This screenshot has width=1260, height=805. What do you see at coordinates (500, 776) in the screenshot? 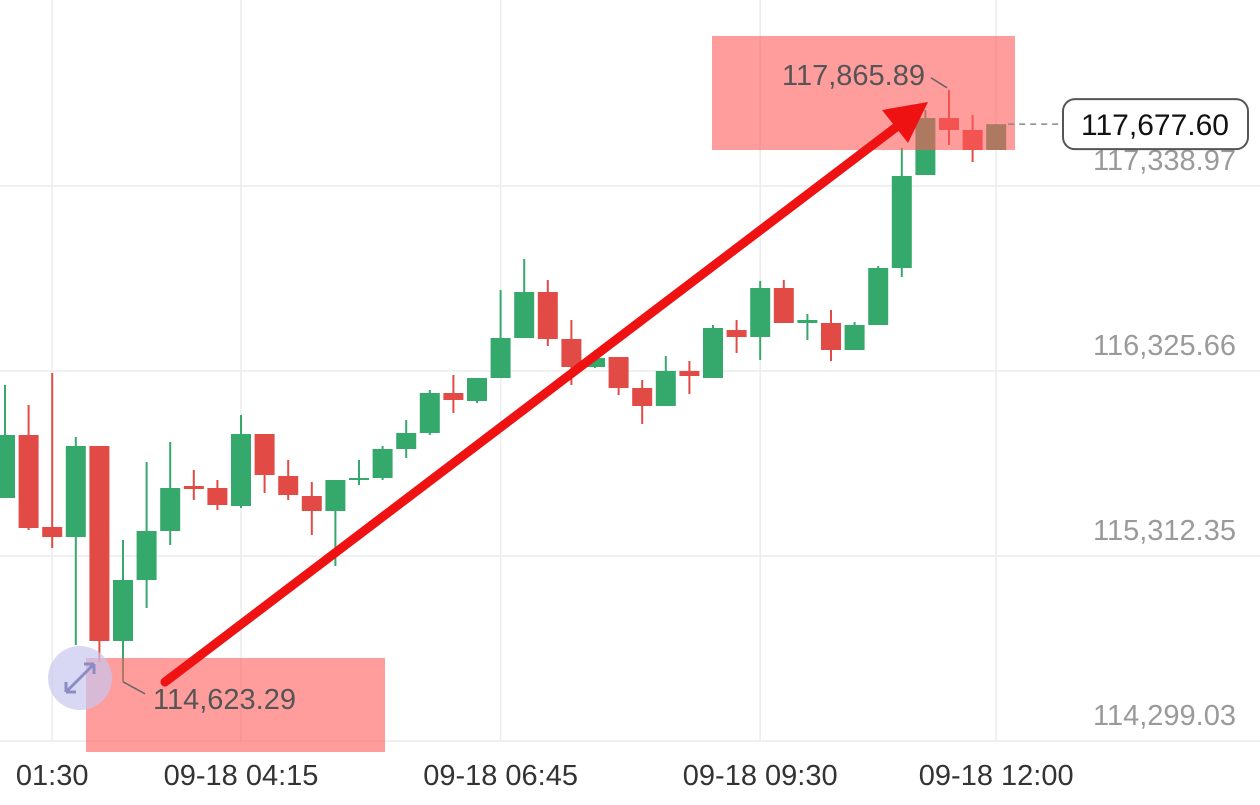
I see `x-tick-label: 09-18 06:45` at bounding box center [500, 776].